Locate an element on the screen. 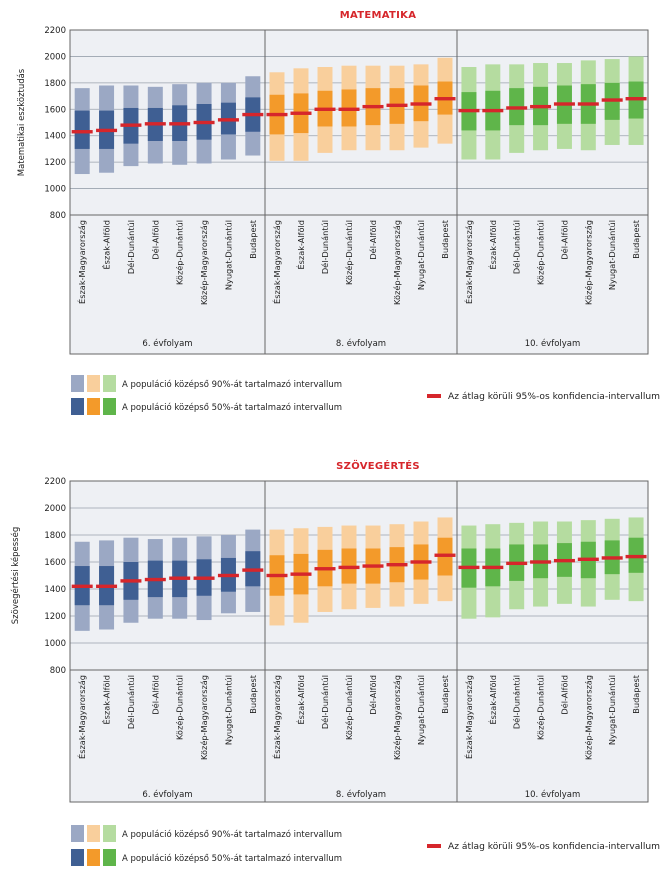 This screenshot has height=877, width=662. y-tick-label: 1000 is located at coordinates (55, 190).